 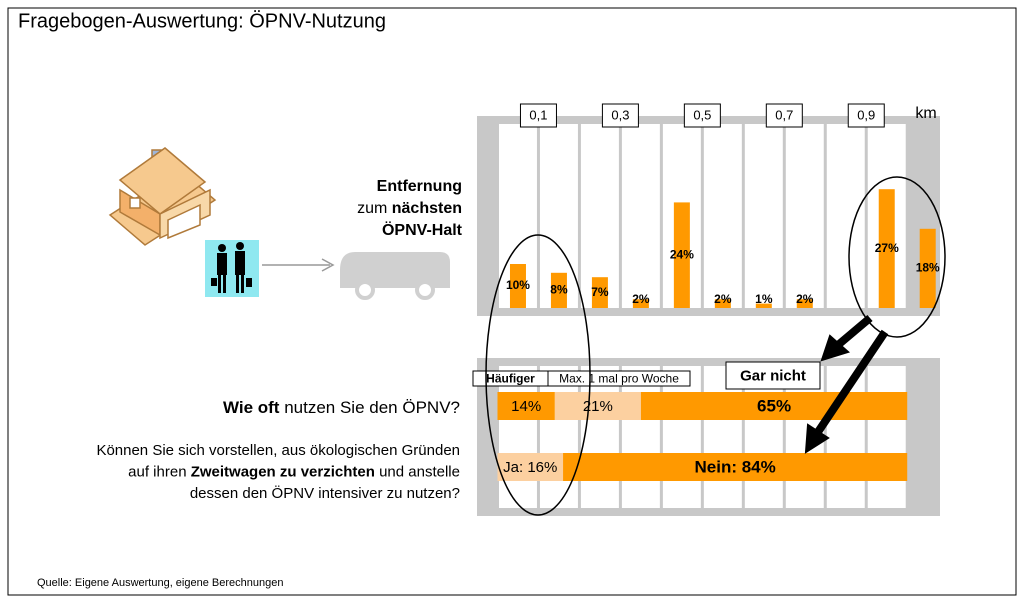 I want to click on value-label: 1%, so click(x=764, y=299).